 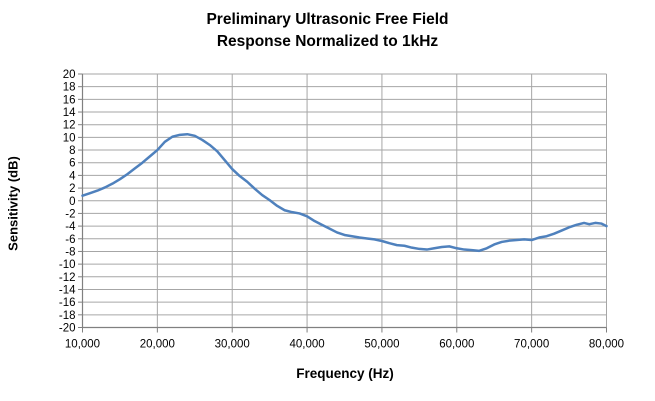 I want to click on y-tick-label: 16, so click(x=69, y=100).